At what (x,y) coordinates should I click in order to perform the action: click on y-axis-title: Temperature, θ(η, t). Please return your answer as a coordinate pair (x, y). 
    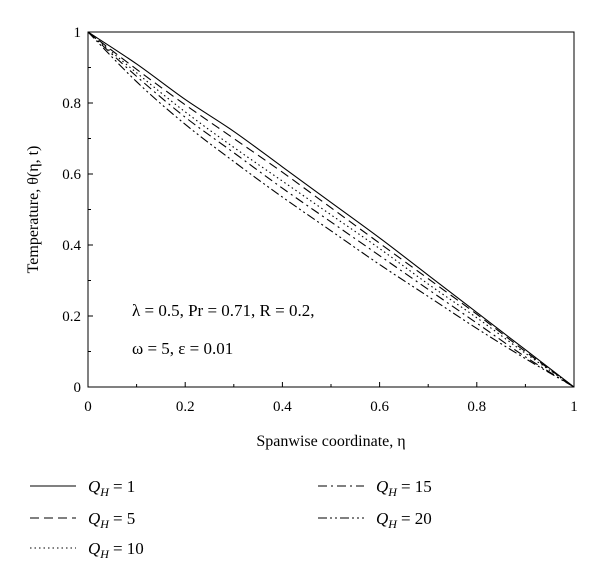
    Looking at the image, I should click on (33, 210).